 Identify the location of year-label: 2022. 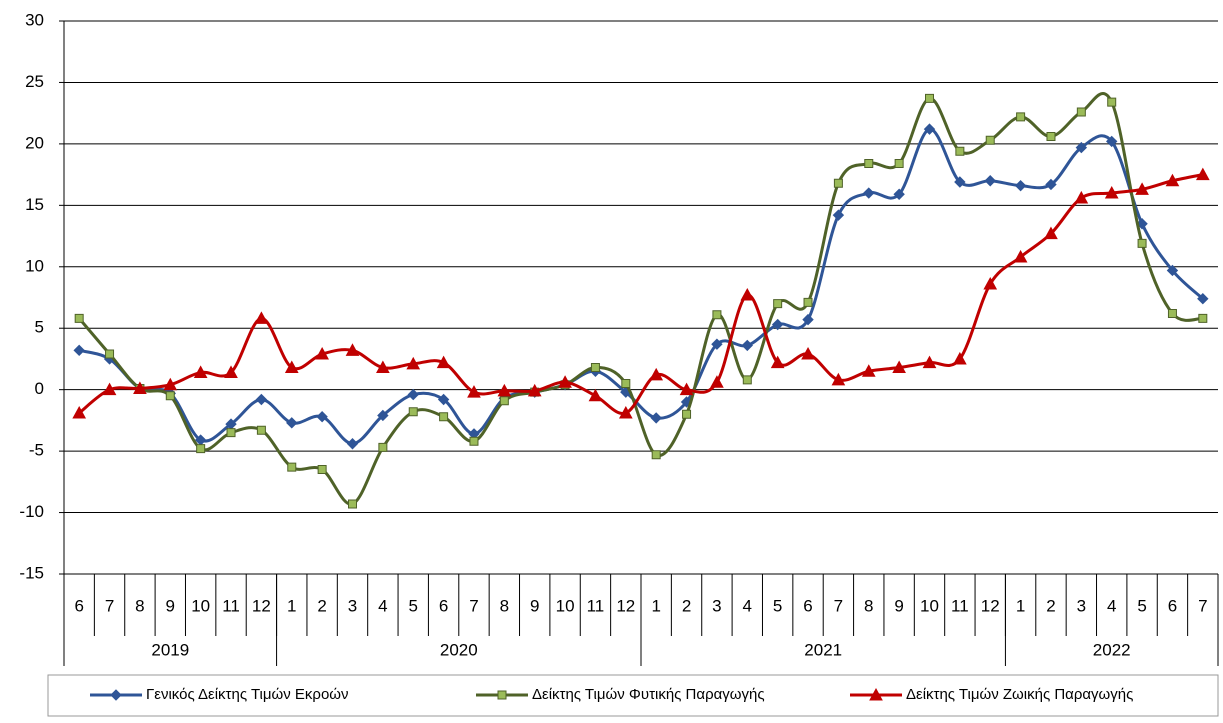
(1112, 649).